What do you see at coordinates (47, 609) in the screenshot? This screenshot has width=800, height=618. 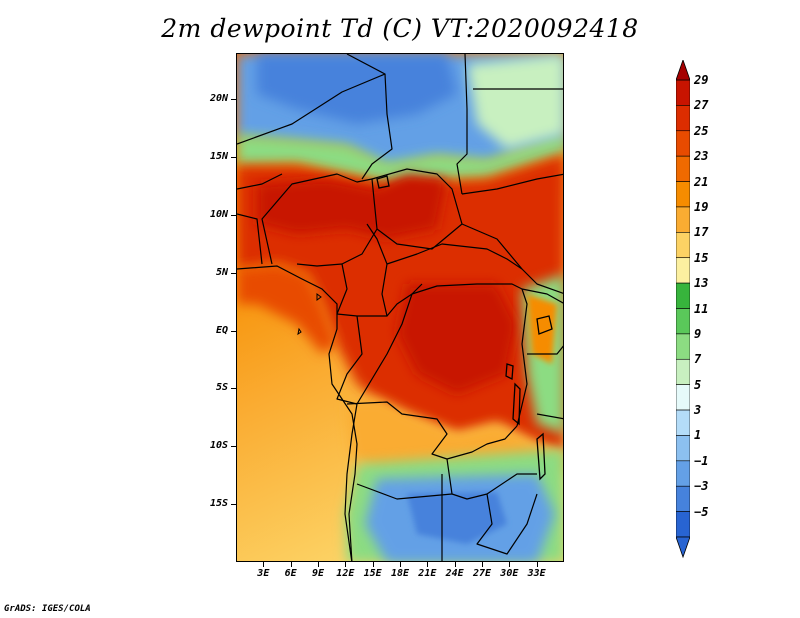 I see `credit-label: GrADS: IGES/COLA` at bounding box center [47, 609].